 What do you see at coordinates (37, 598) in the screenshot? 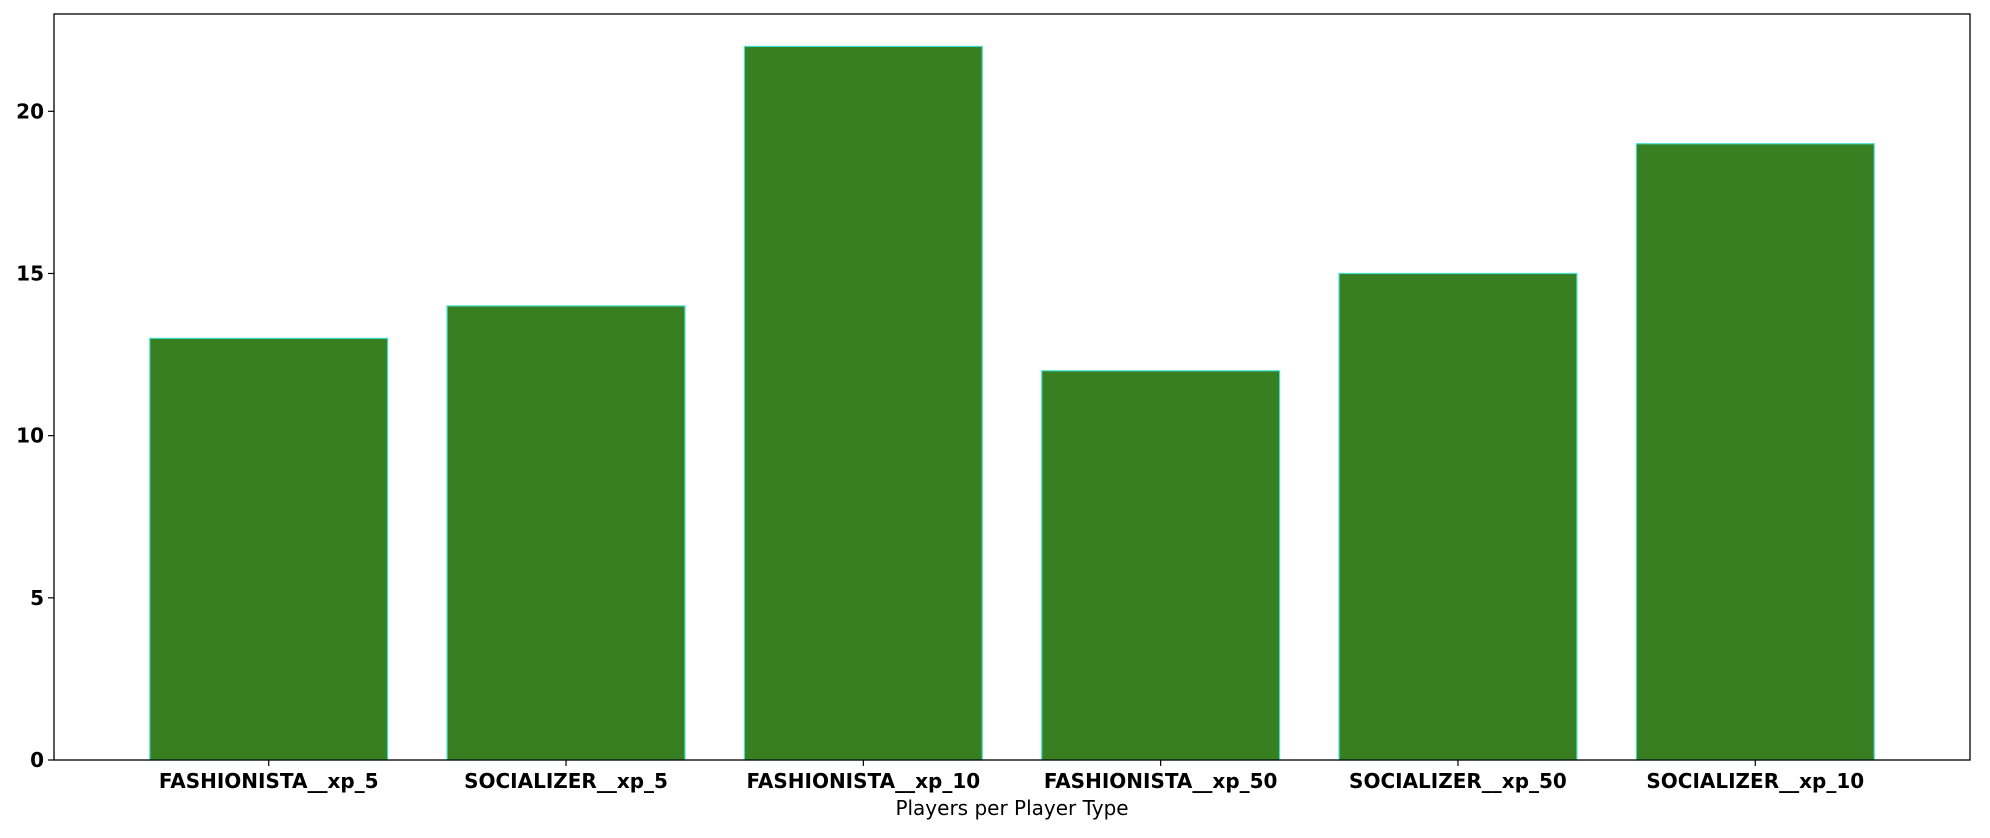
I see `y-tick-label: 5` at bounding box center [37, 598].